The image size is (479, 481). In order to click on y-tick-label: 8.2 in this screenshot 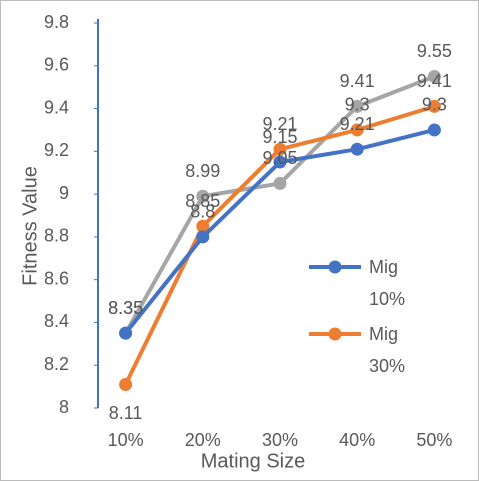, I will do `click(56, 364)`.